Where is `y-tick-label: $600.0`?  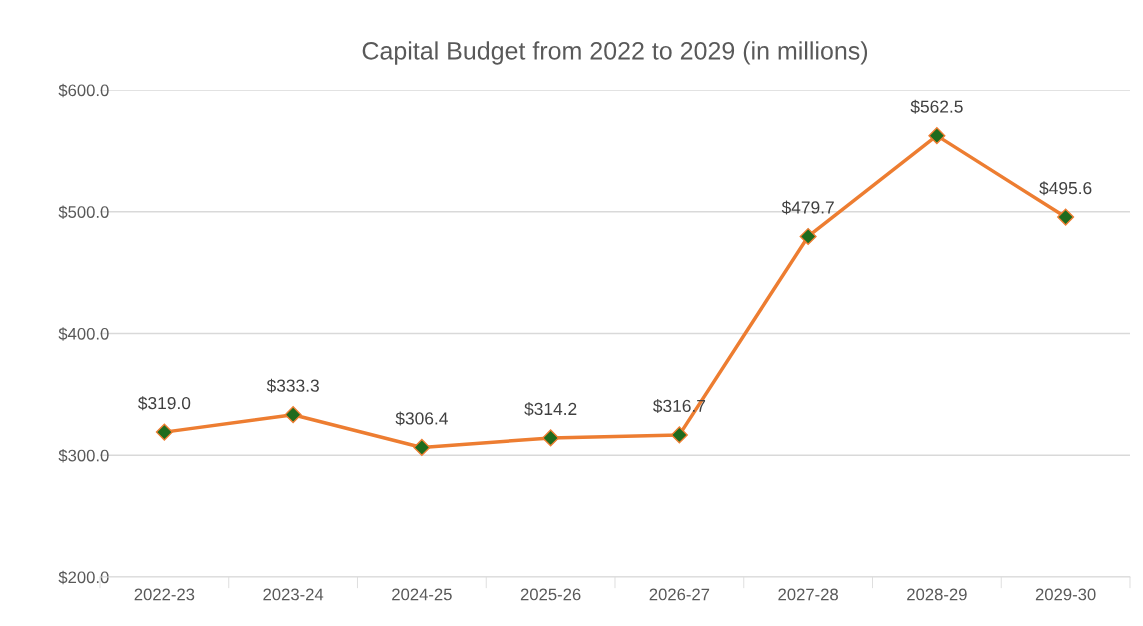 y-tick-label: $600.0 is located at coordinates (83, 90).